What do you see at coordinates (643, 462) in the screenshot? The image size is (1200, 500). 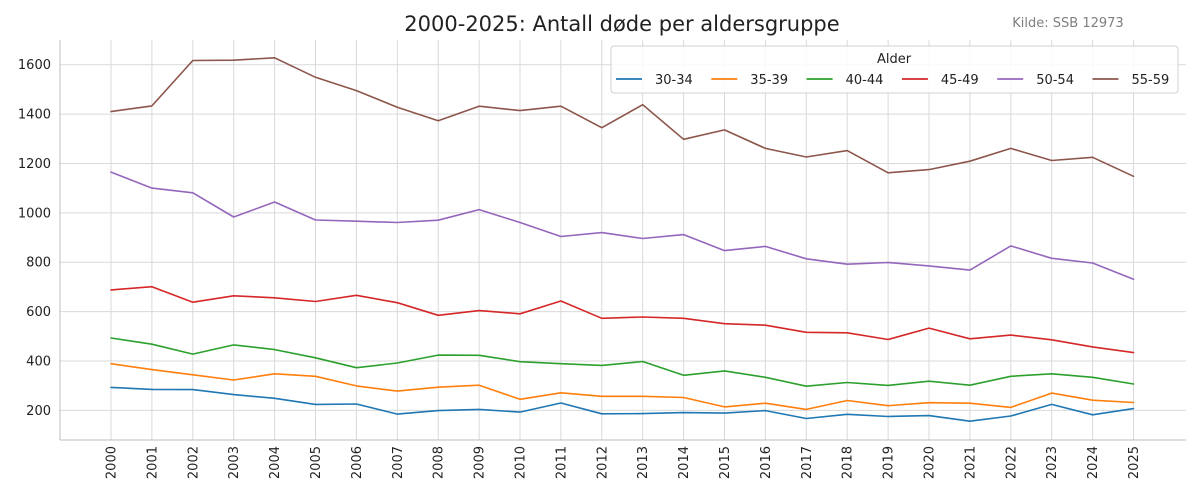 I see `x-tick-label: 2013` at bounding box center [643, 462].